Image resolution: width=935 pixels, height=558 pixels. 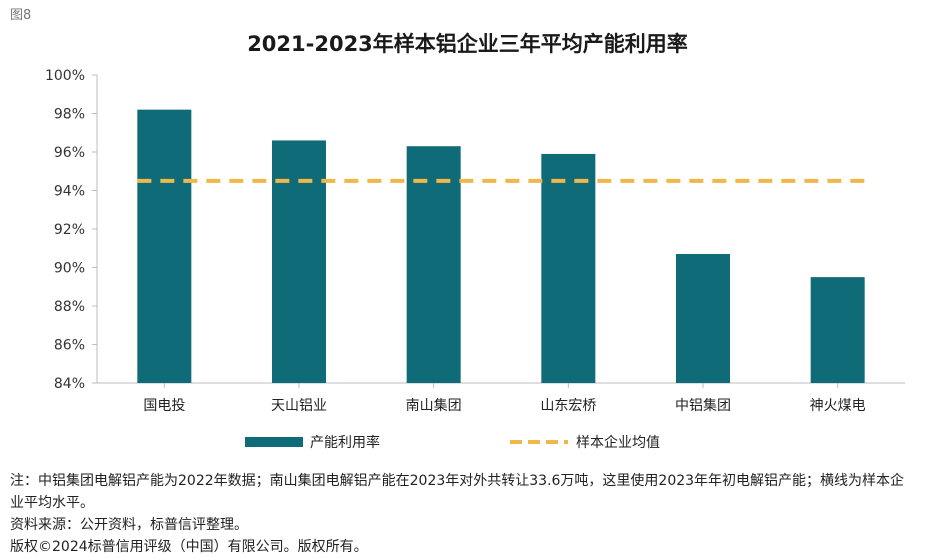 I want to click on y-tick-label: 96%, so click(x=69, y=153).